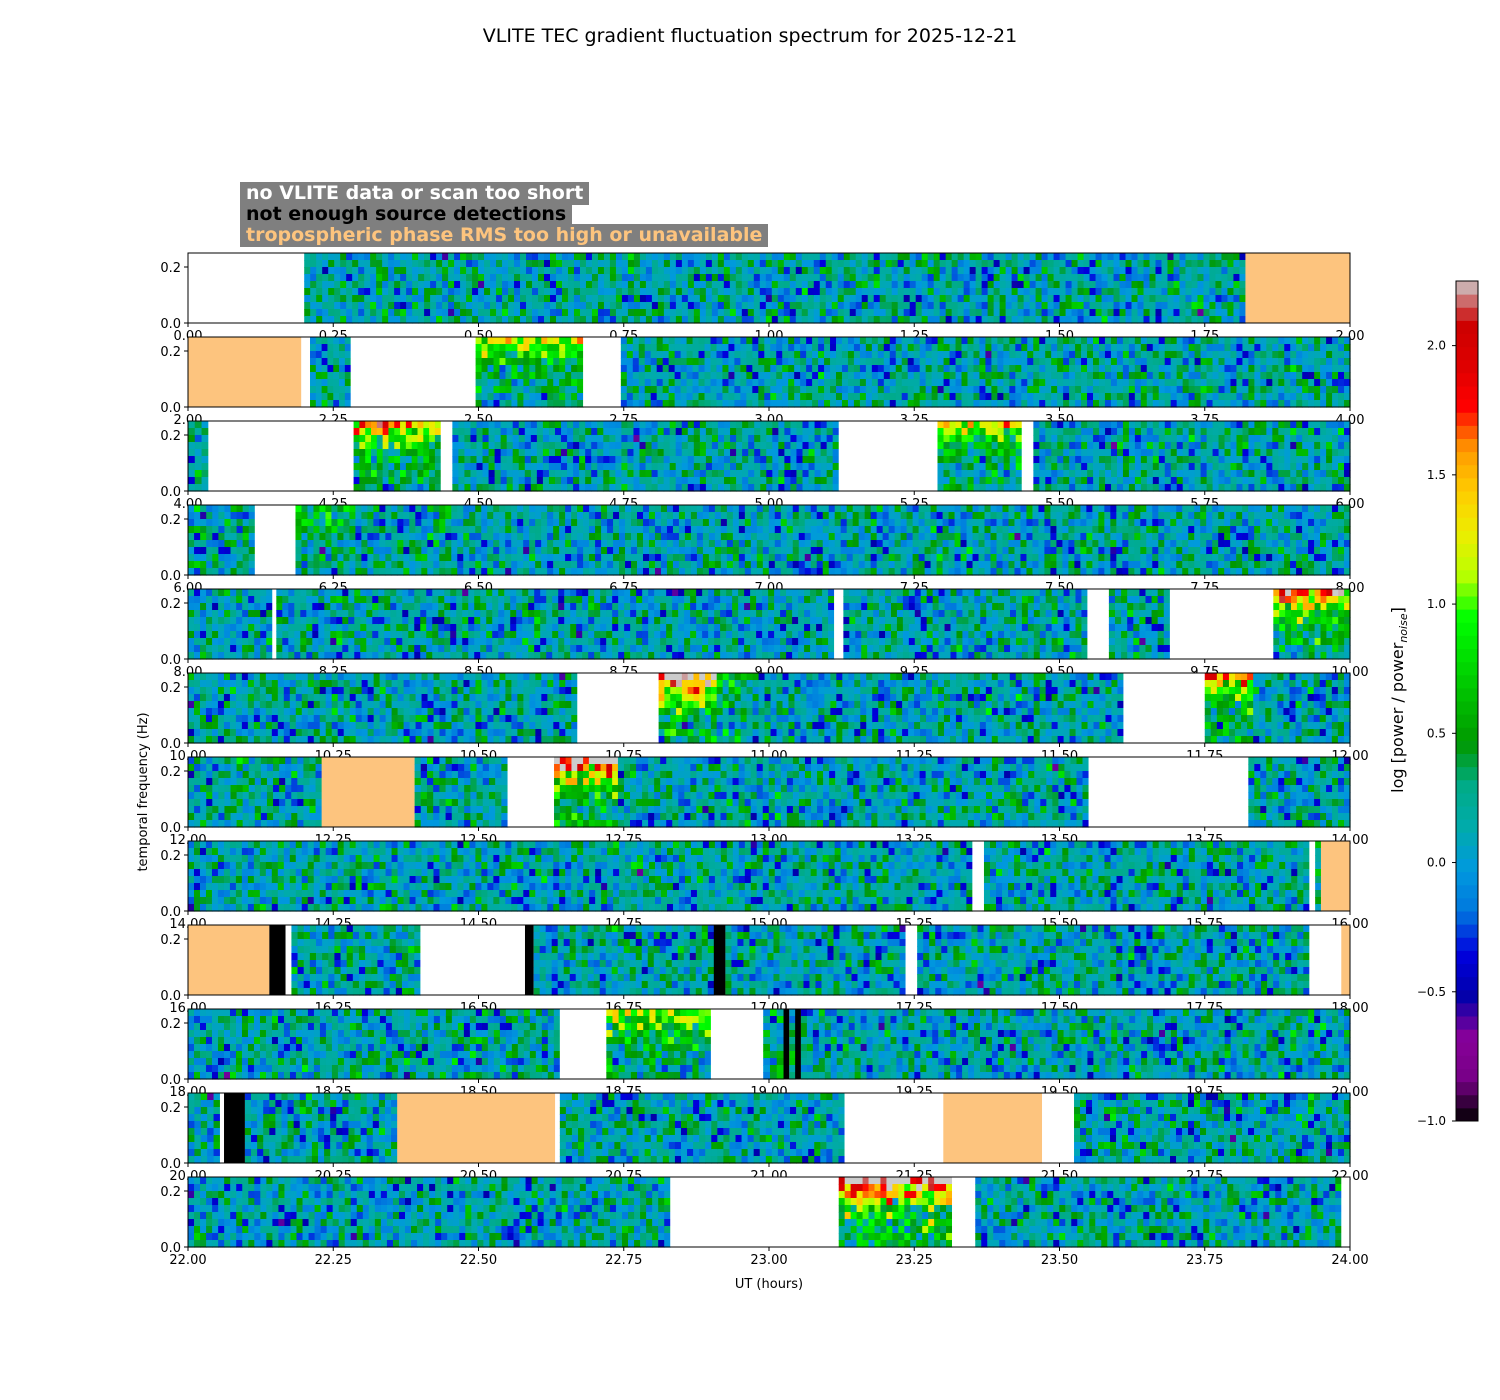 The width and height of the screenshot is (1500, 1400). I want to click on x-tick-label: 24.00, so click(1349, 1260).